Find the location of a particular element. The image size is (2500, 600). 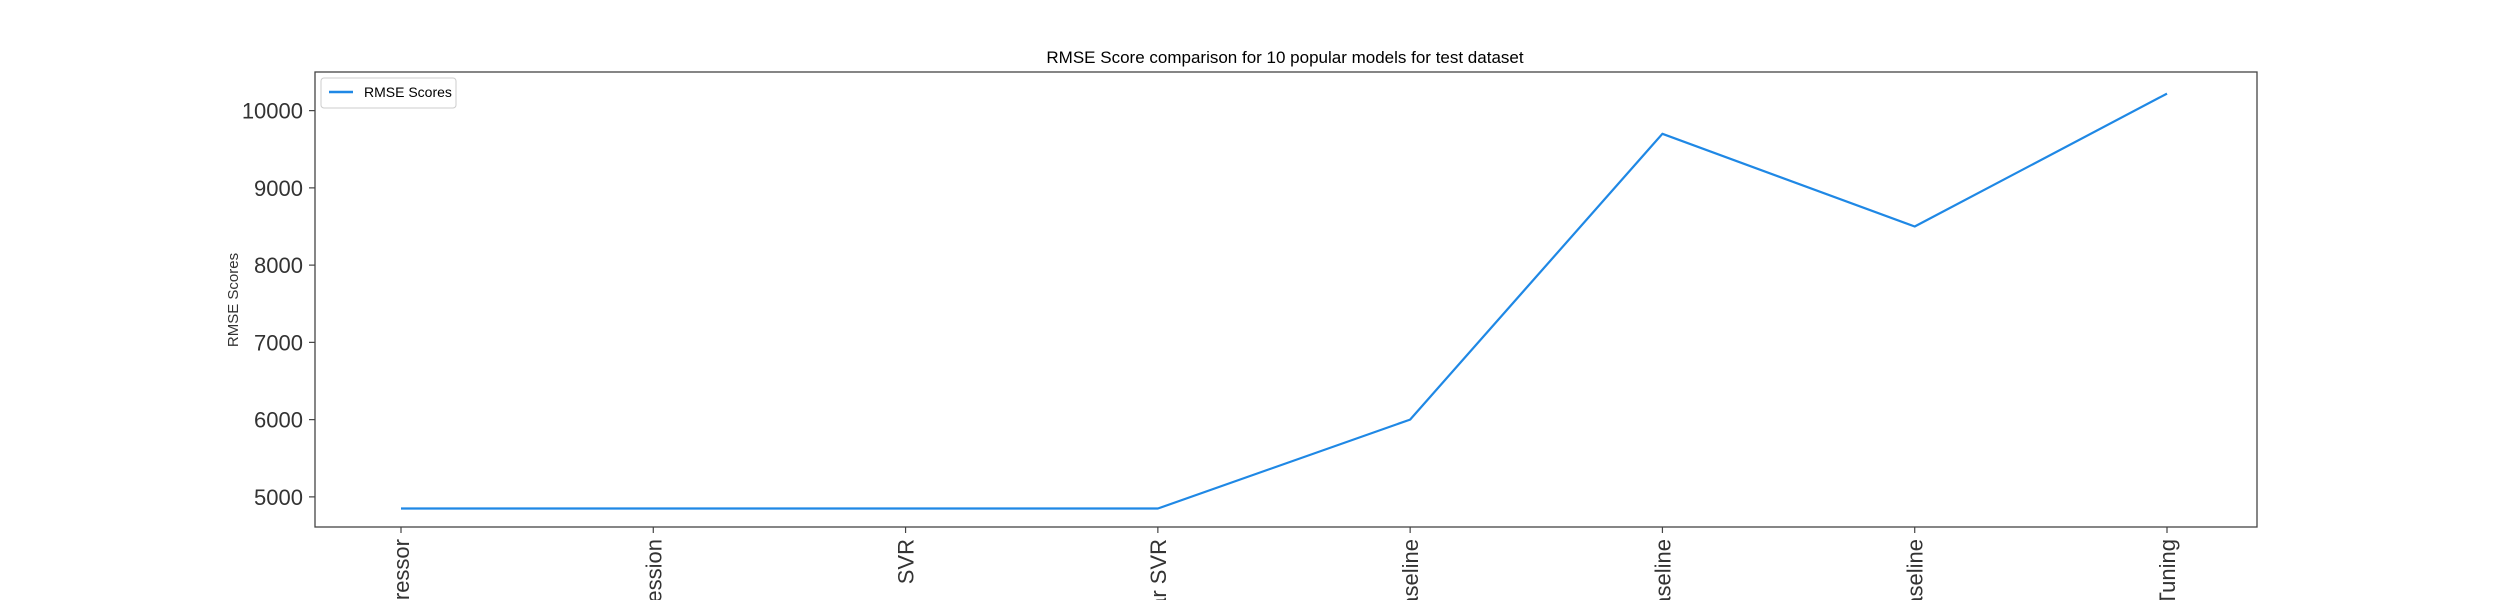

x-tick-label: ear SVR is located at coordinates (1158, 569).